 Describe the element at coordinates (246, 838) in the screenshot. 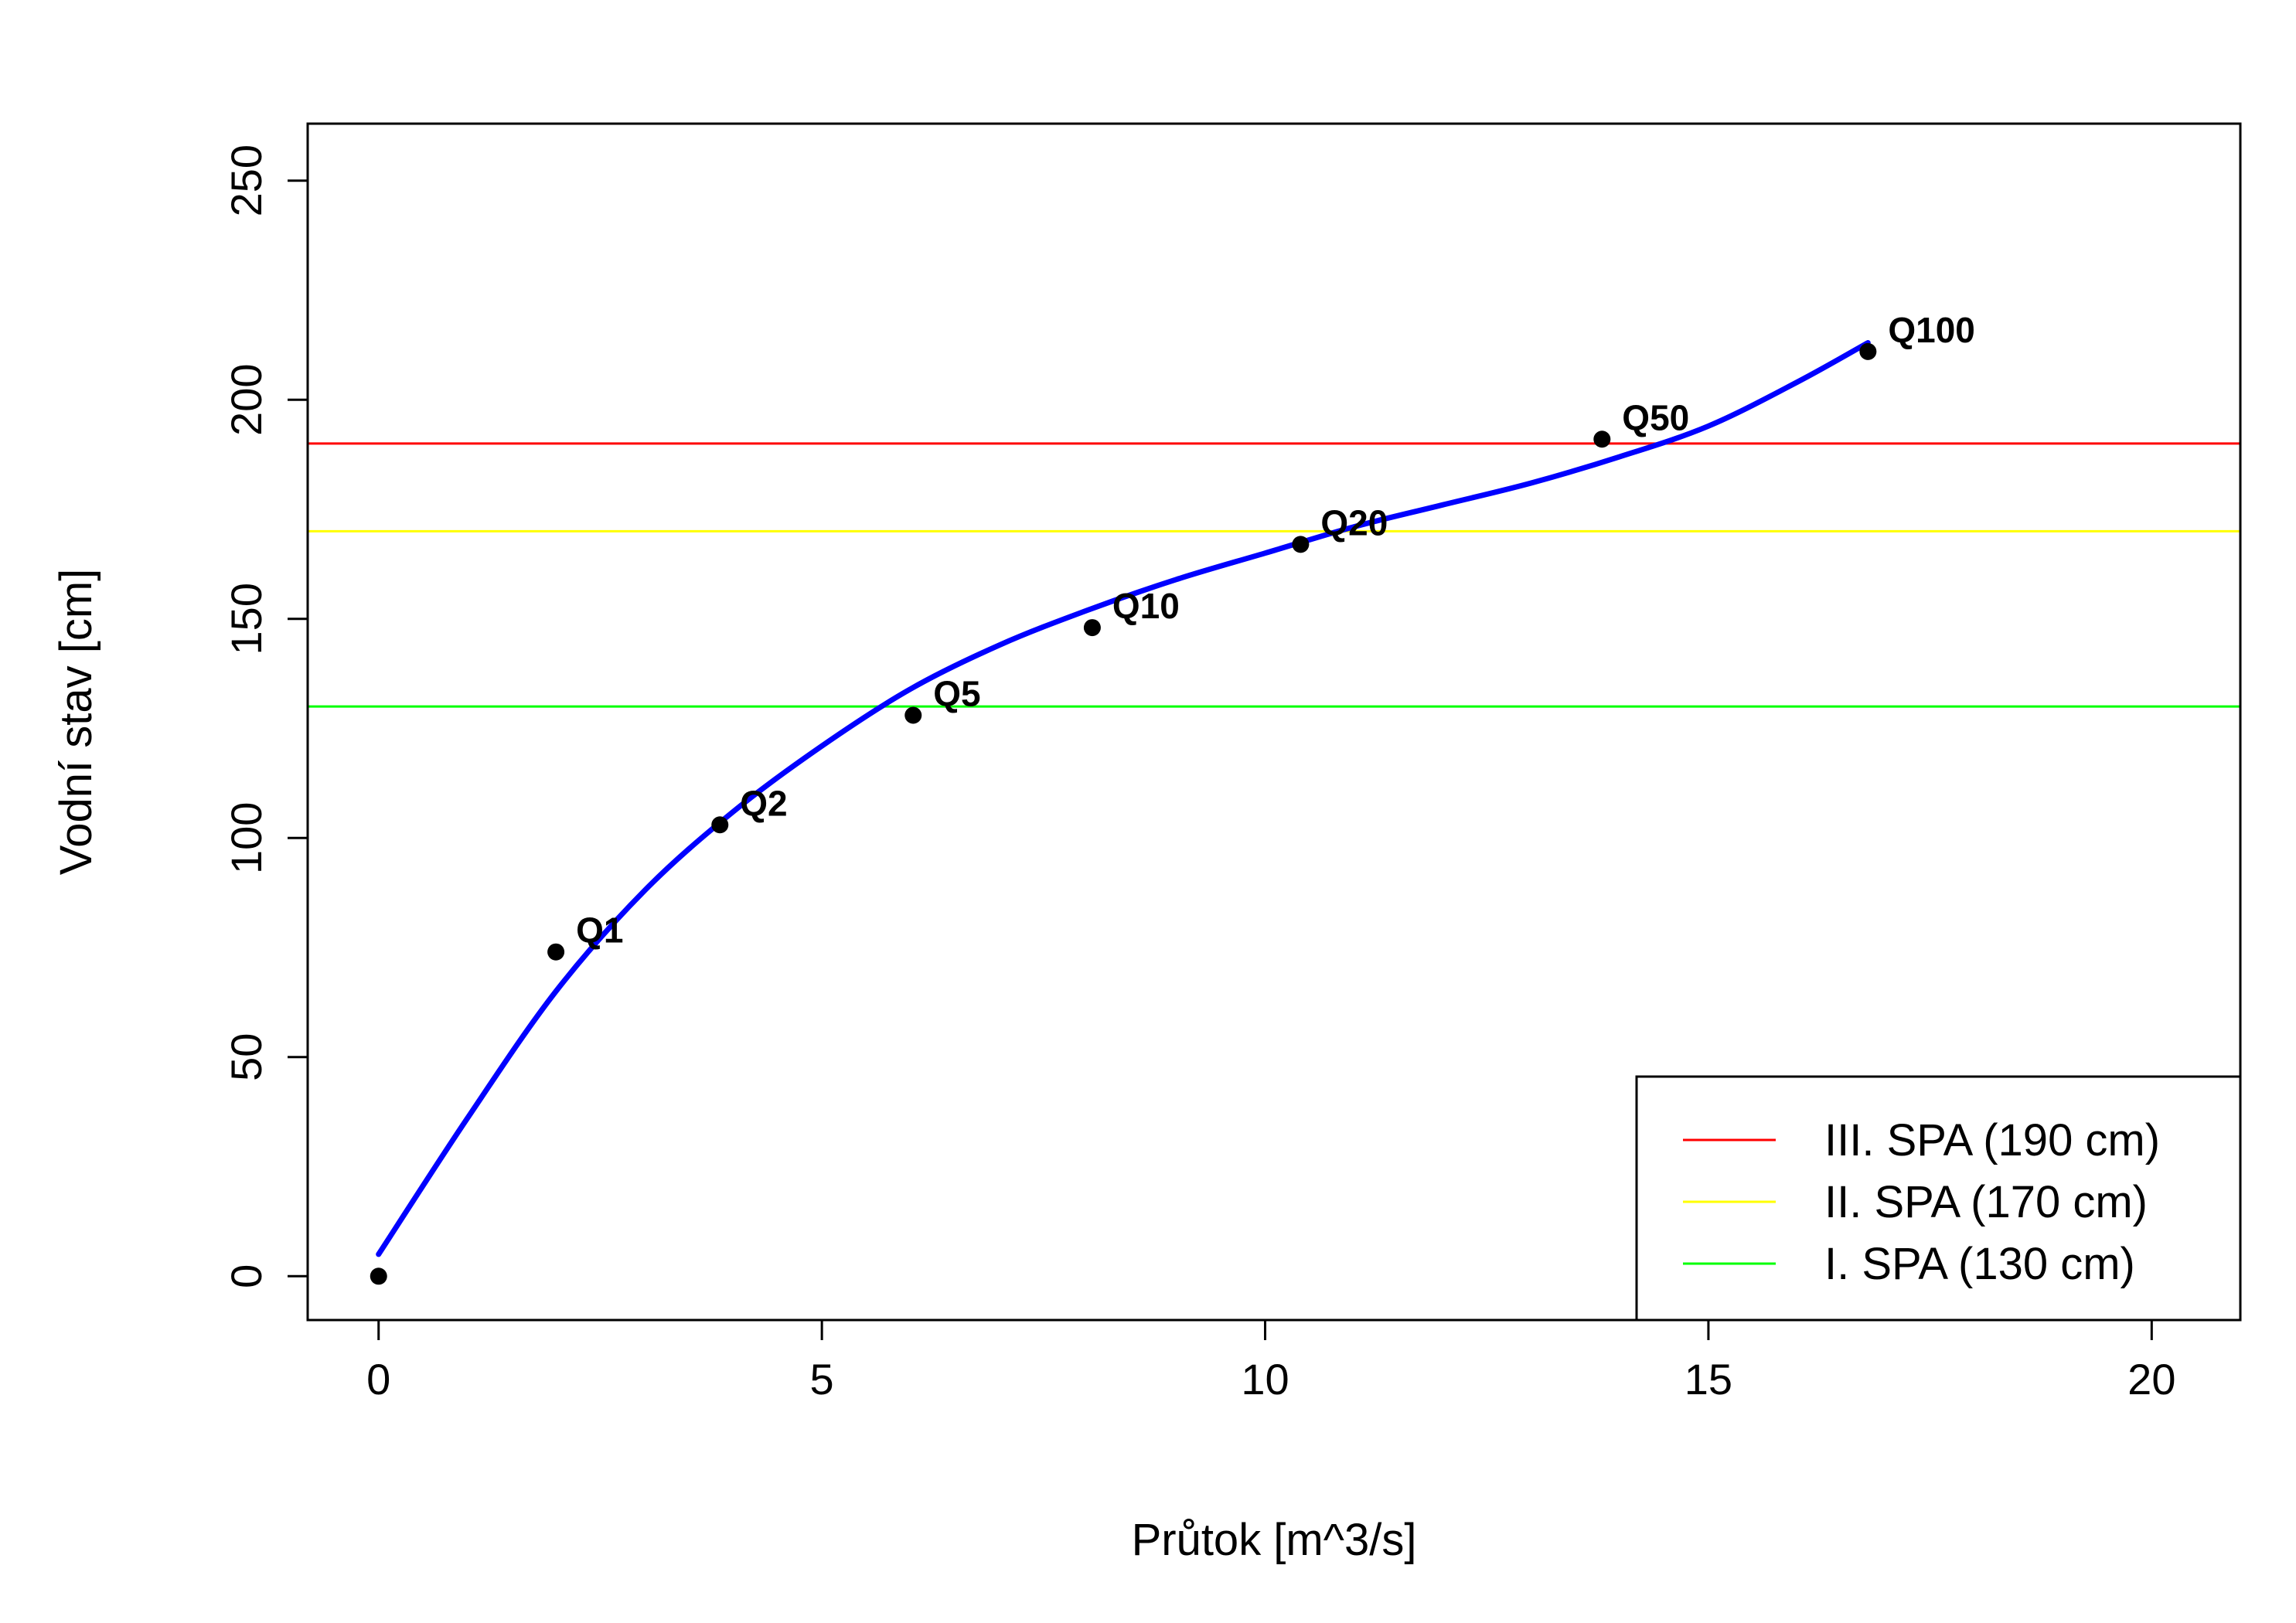

I see `y-tick-label-100: 100` at that location.